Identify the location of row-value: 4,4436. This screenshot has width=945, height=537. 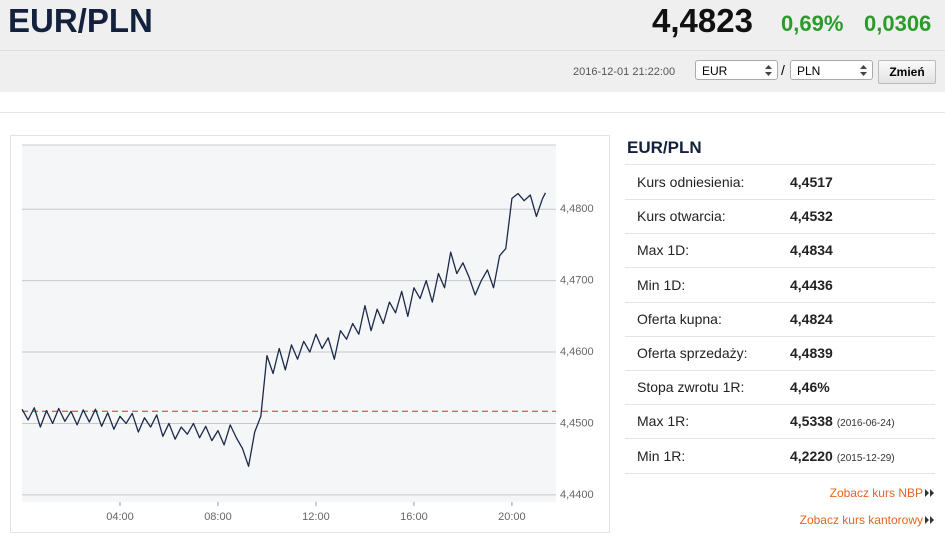
(811, 285).